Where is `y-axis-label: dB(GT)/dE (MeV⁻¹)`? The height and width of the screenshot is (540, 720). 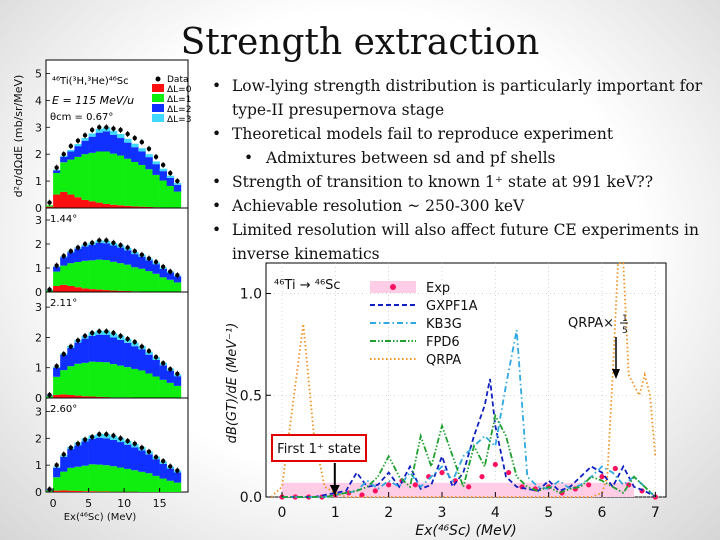
y-axis-label: dB(GT)/dE (MeV⁻¹) is located at coordinates (232, 383).